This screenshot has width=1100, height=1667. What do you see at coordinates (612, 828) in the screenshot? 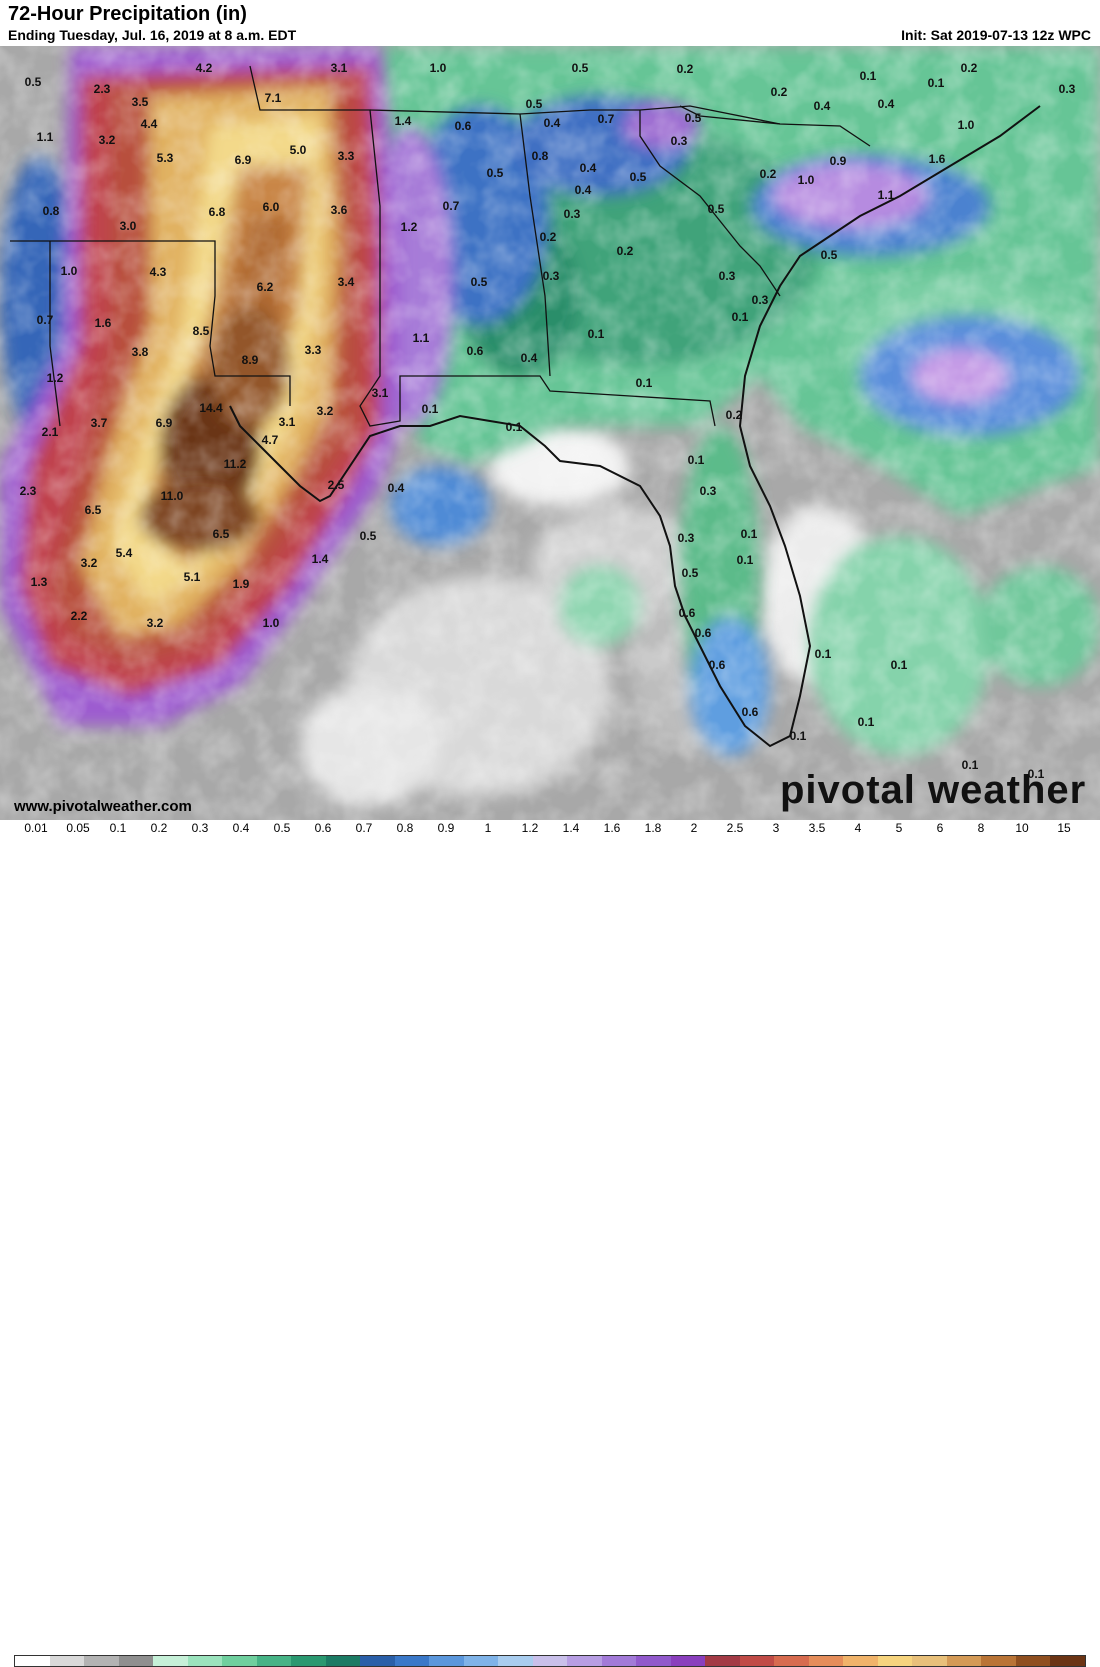
I see `legend-tick-label: 1.6` at bounding box center [612, 828].